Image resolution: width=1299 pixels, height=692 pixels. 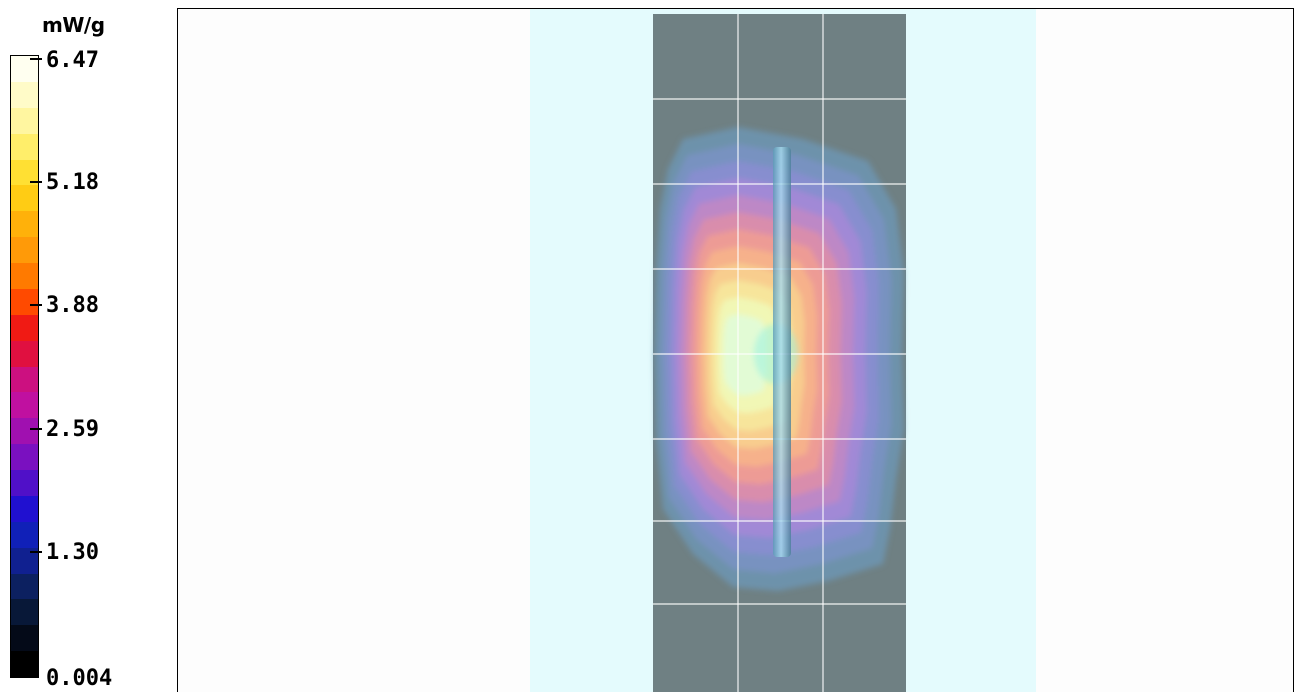 I want to click on legend-tick-label: 1.30, so click(x=72, y=552).